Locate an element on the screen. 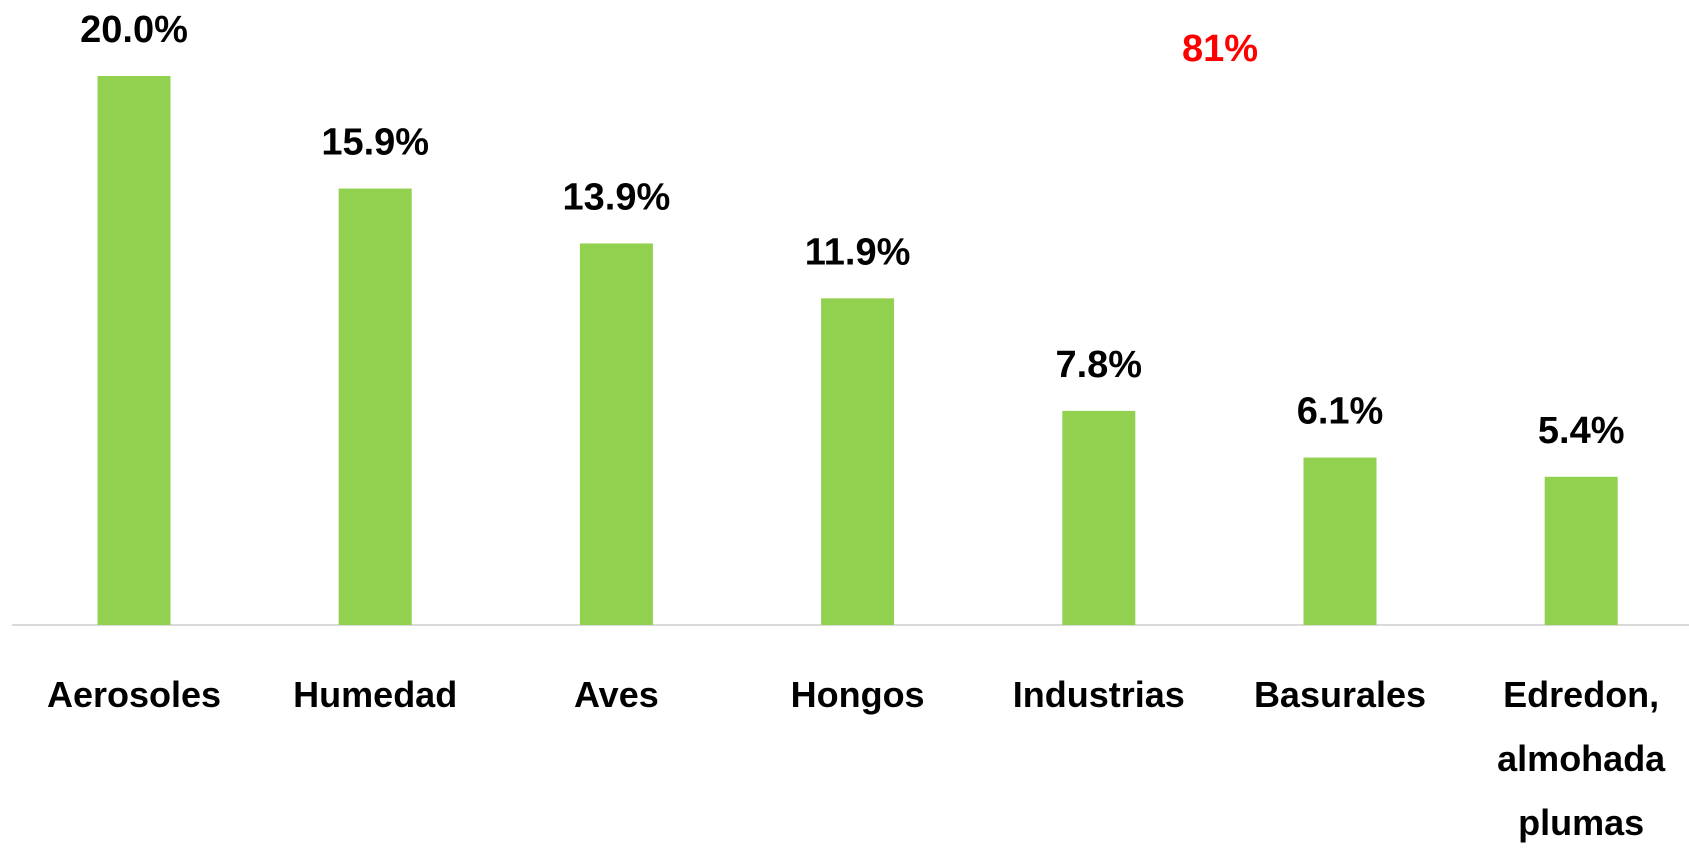  x-tick-label: Industrias is located at coordinates (1098, 694).